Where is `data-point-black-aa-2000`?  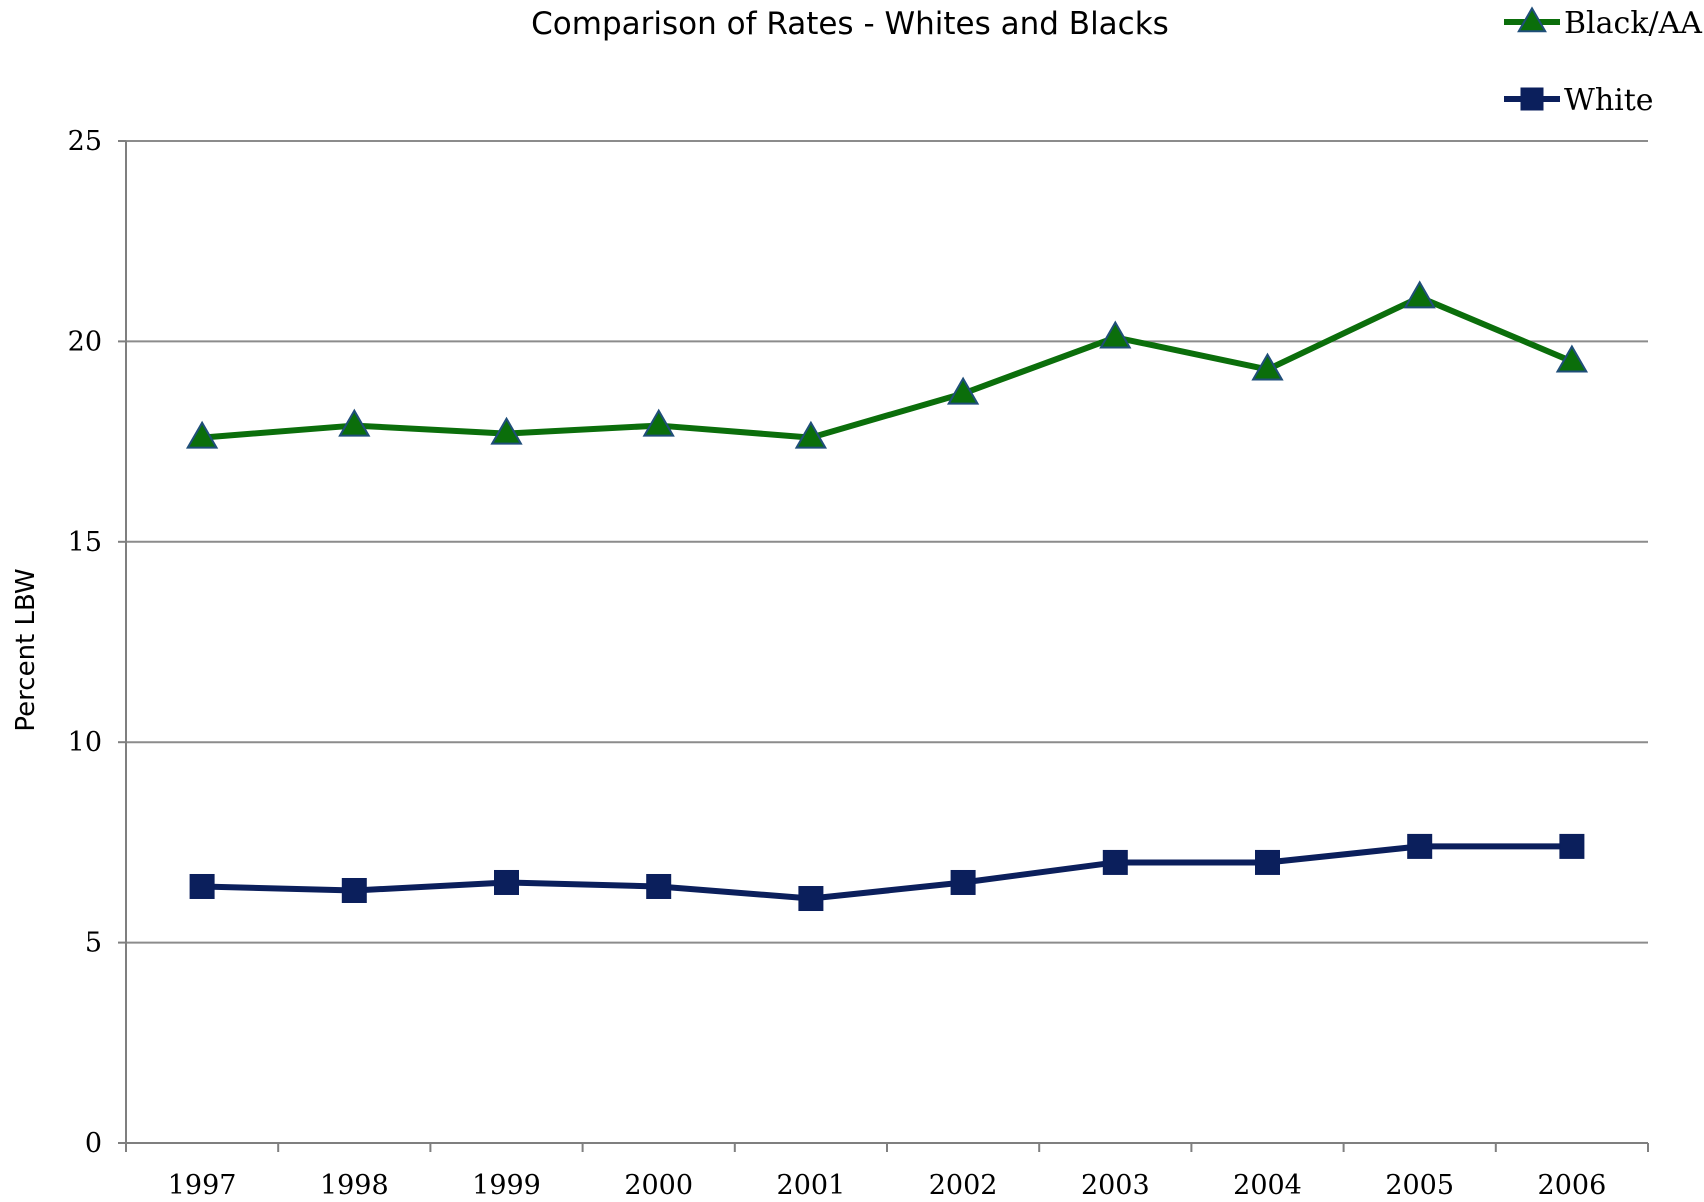 data-point-black-aa-2000 is located at coordinates (658, 422).